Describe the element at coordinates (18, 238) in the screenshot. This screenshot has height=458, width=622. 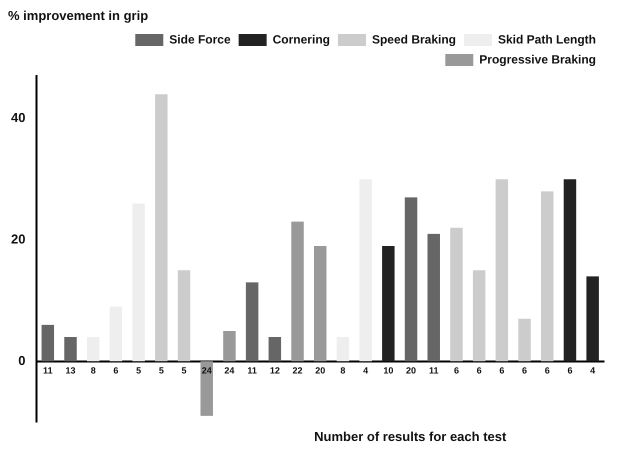
I see `y-tick-label: 20` at that location.